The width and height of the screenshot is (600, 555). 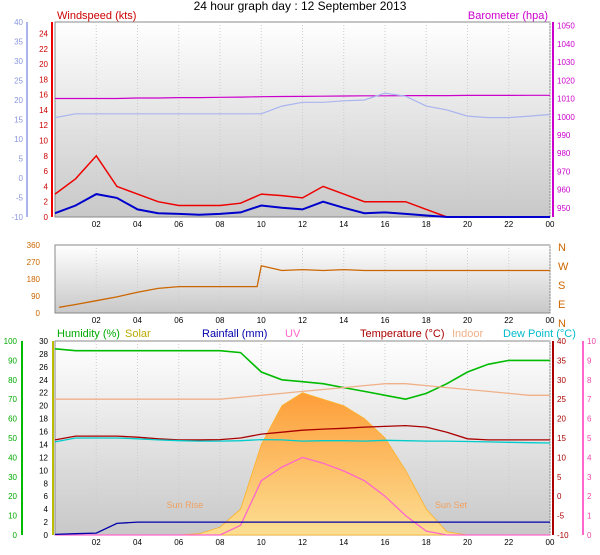 What do you see at coordinates (12, 380) in the screenshot?
I see `humidity-tick-label: 80` at bounding box center [12, 380].